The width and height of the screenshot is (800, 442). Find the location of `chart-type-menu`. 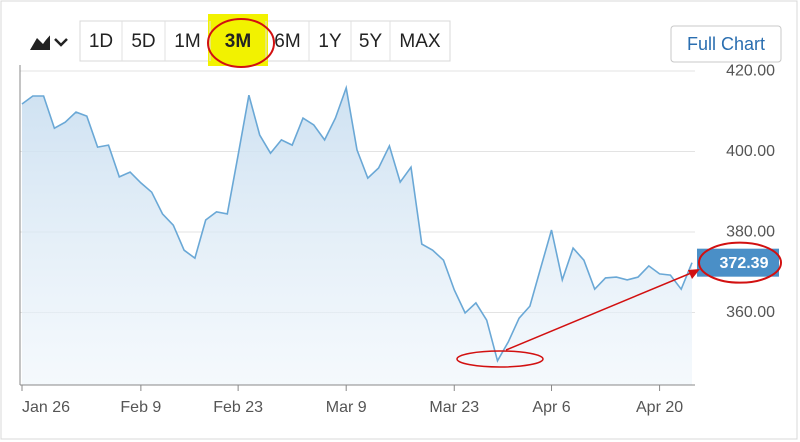

chart-type-menu is located at coordinates (47, 40).